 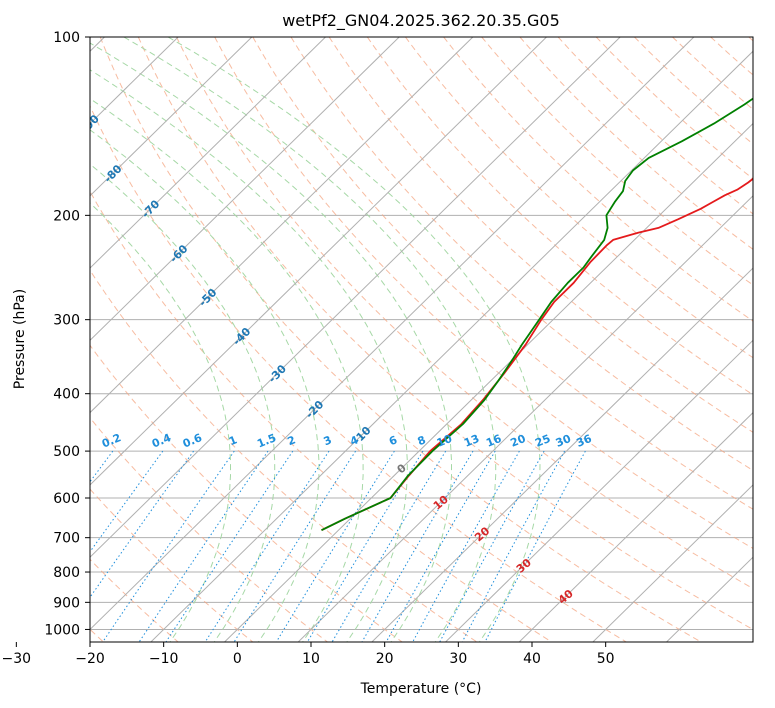 I want to click on y-axis: 100 200 300 400 500 600 700 800 900 1000, so click(x=67, y=334).